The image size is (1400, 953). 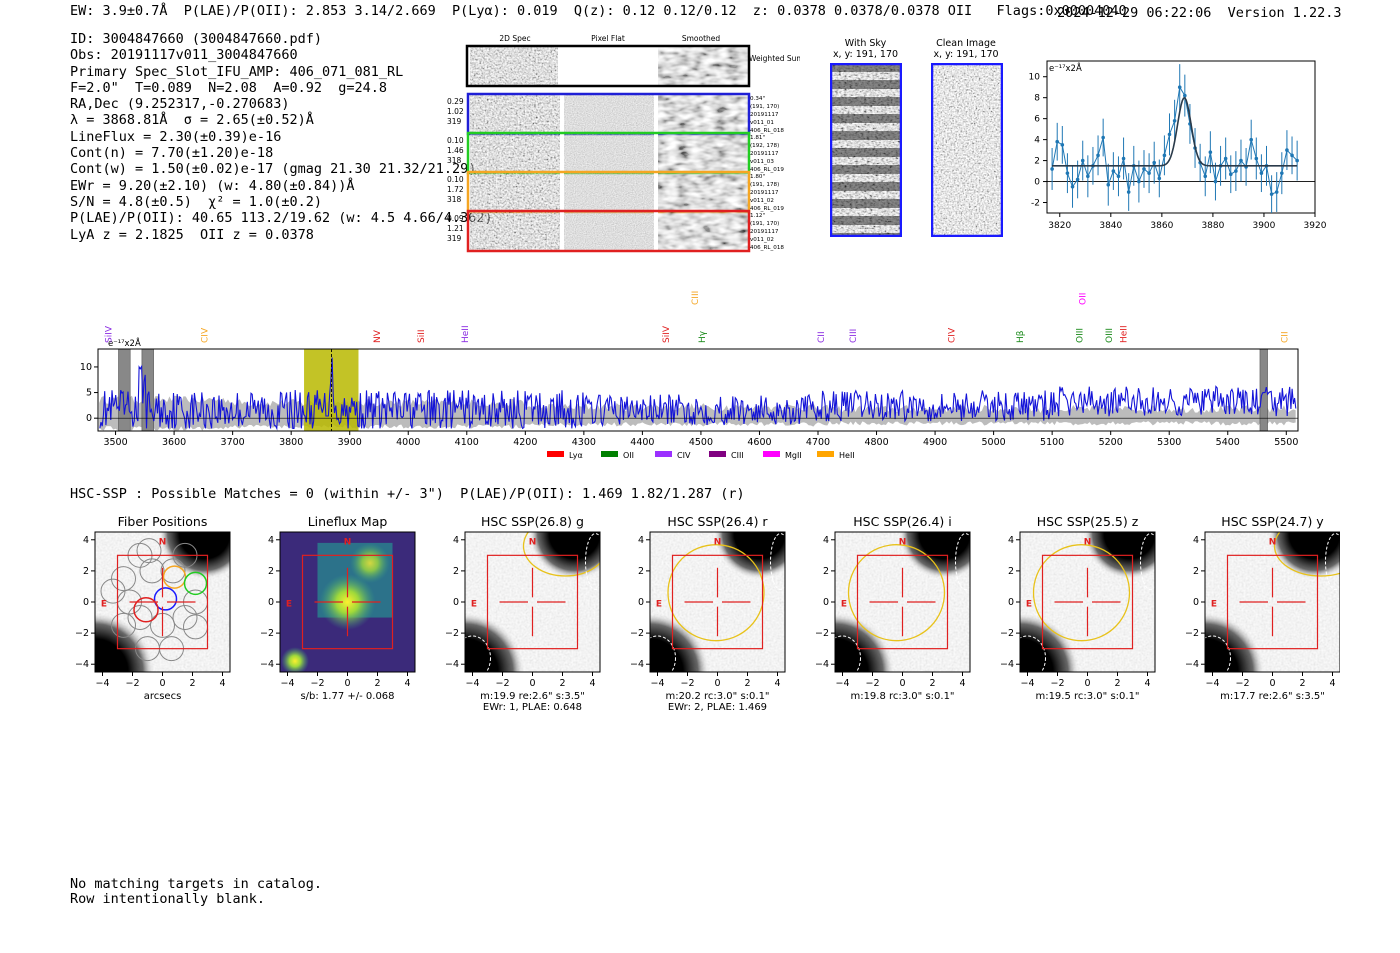 What do you see at coordinates (767, 209) in the screenshot?
I see `cutout-right-label: 406_RL_019` at bounding box center [767, 209].